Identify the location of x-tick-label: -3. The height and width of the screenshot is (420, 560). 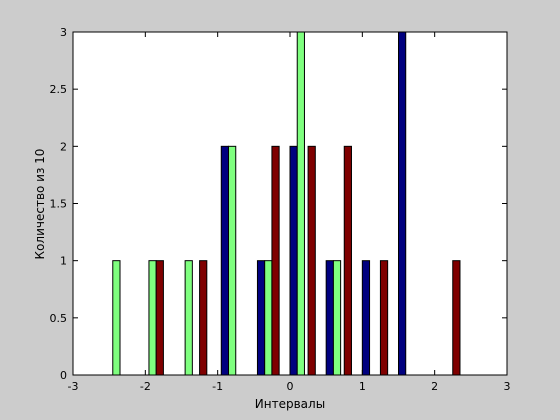
(73, 386).